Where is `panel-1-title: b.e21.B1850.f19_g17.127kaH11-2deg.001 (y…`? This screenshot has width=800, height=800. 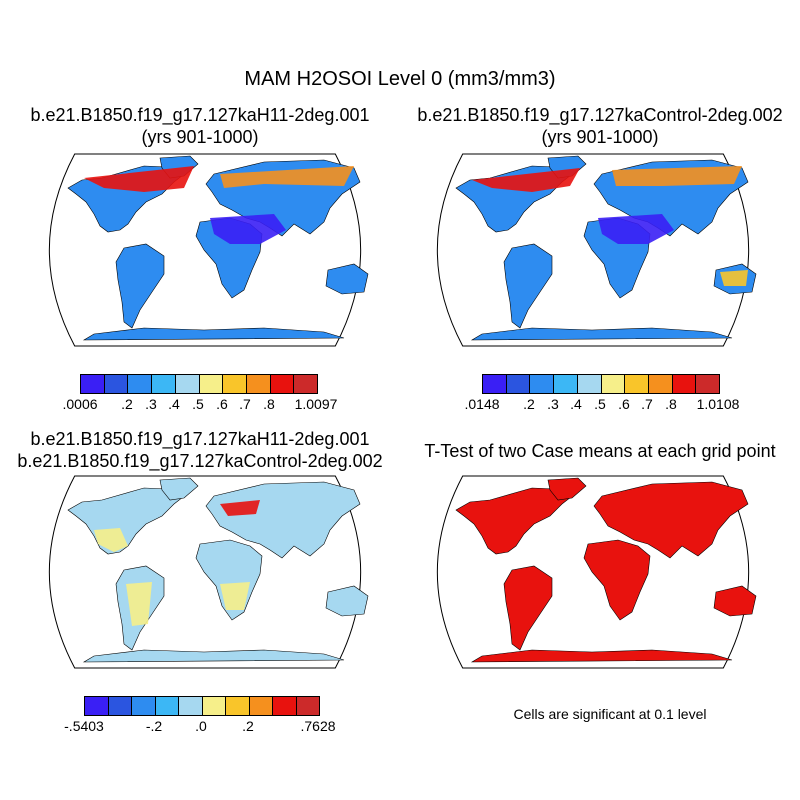 panel-1-title: b.e21.B1850.f19_g17.127kaH11-2deg.001 (y… is located at coordinates (200, 126).